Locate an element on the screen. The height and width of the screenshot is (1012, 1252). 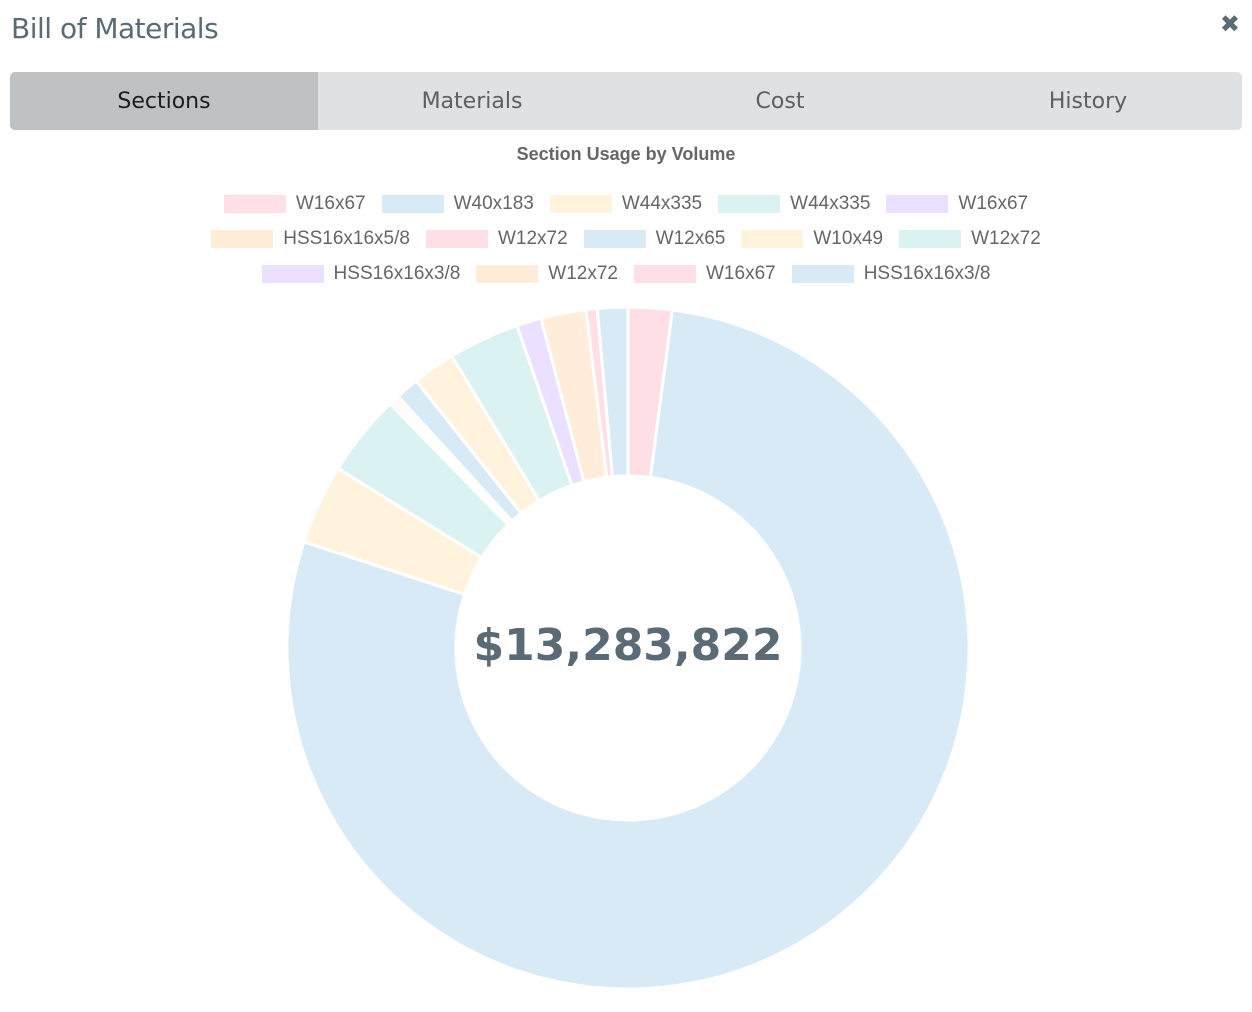
close-icon: ✖ is located at coordinates (1229, 24).